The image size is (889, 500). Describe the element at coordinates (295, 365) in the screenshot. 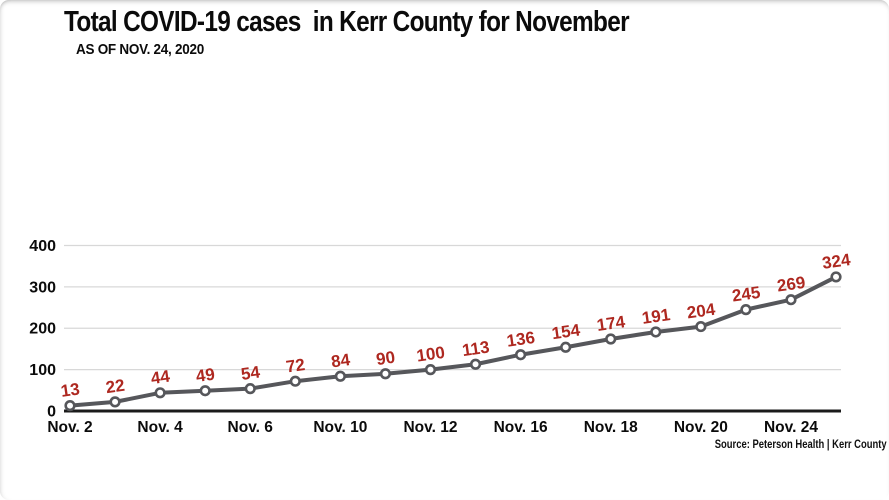

I see `data-point-label: 72` at that location.